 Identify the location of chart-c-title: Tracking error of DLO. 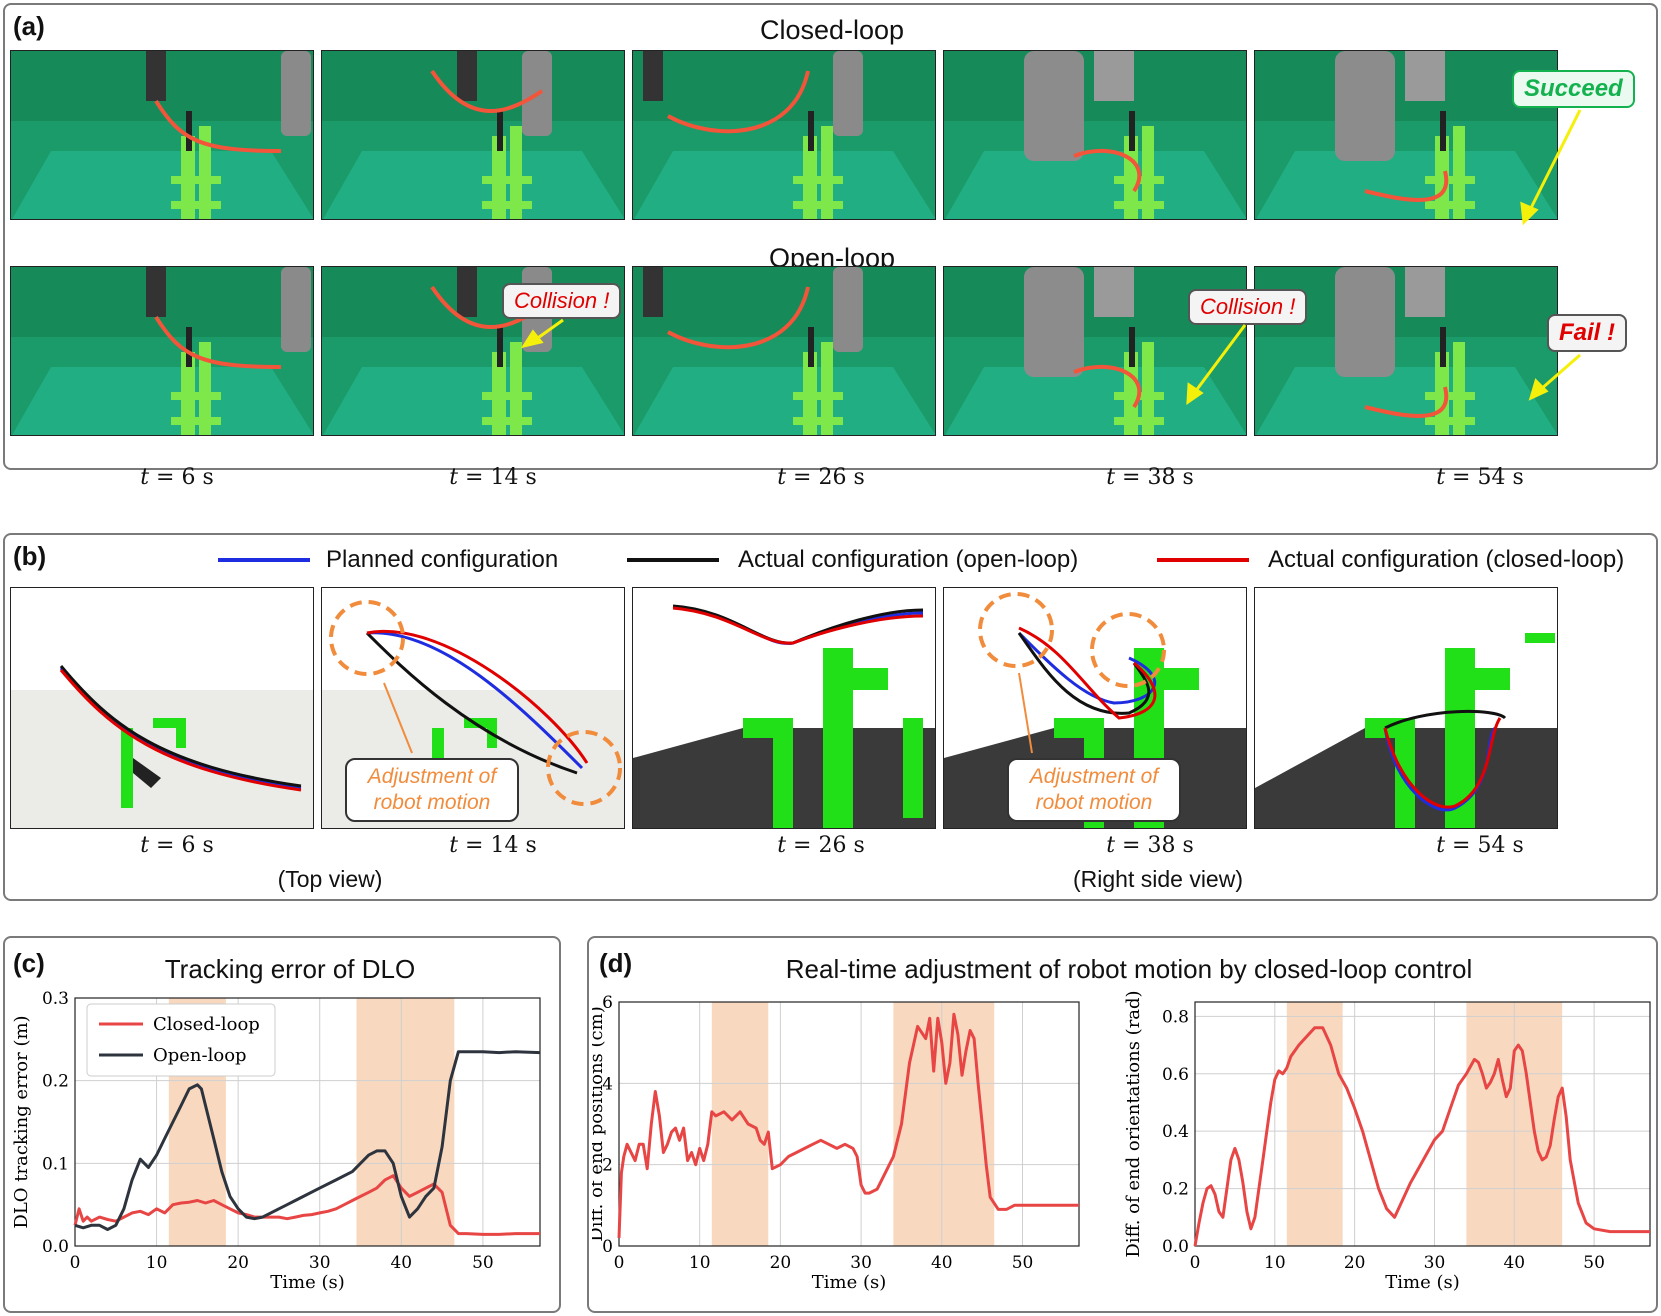
(290, 969).